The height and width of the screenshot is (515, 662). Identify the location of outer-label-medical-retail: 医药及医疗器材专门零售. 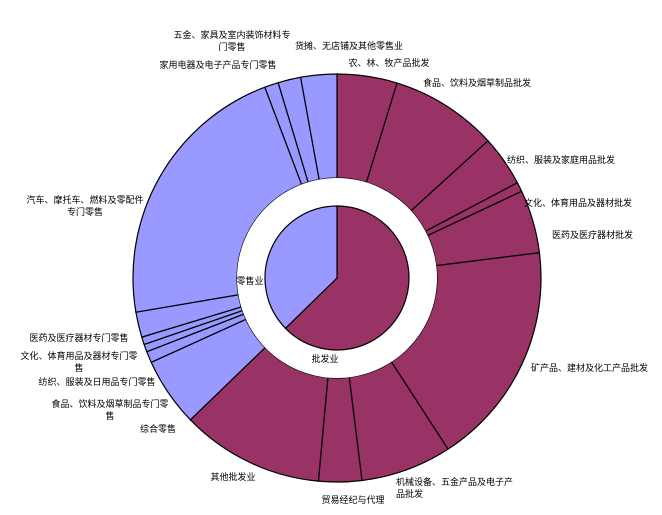
(78, 338).